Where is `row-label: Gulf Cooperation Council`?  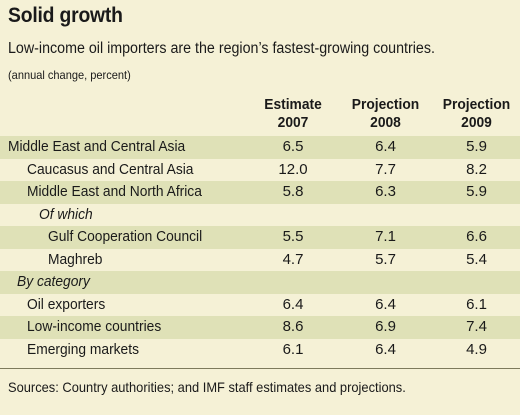
row-label: Gulf Cooperation Council is located at coordinates (124, 237).